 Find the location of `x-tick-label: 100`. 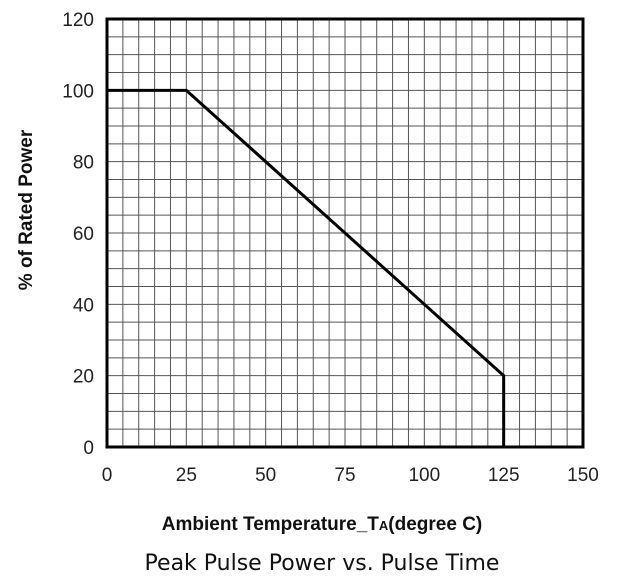

x-tick-label: 100 is located at coordinates (424, 475).